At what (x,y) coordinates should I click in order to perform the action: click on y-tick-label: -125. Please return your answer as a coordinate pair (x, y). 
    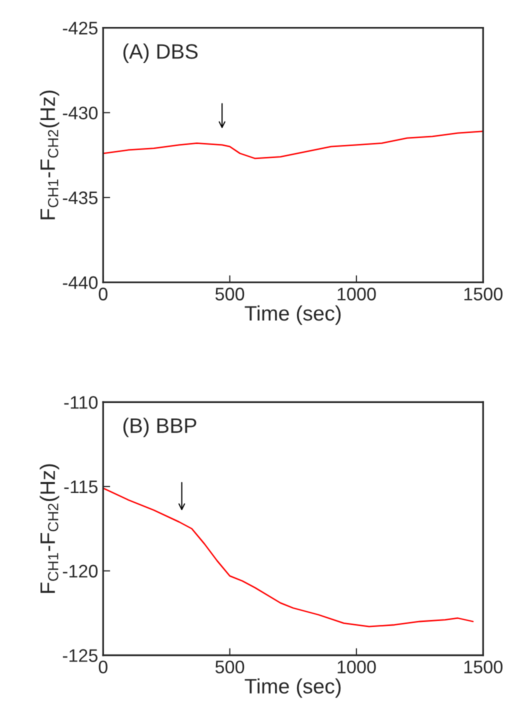
    Looking at the image, I should click on (80, 655).